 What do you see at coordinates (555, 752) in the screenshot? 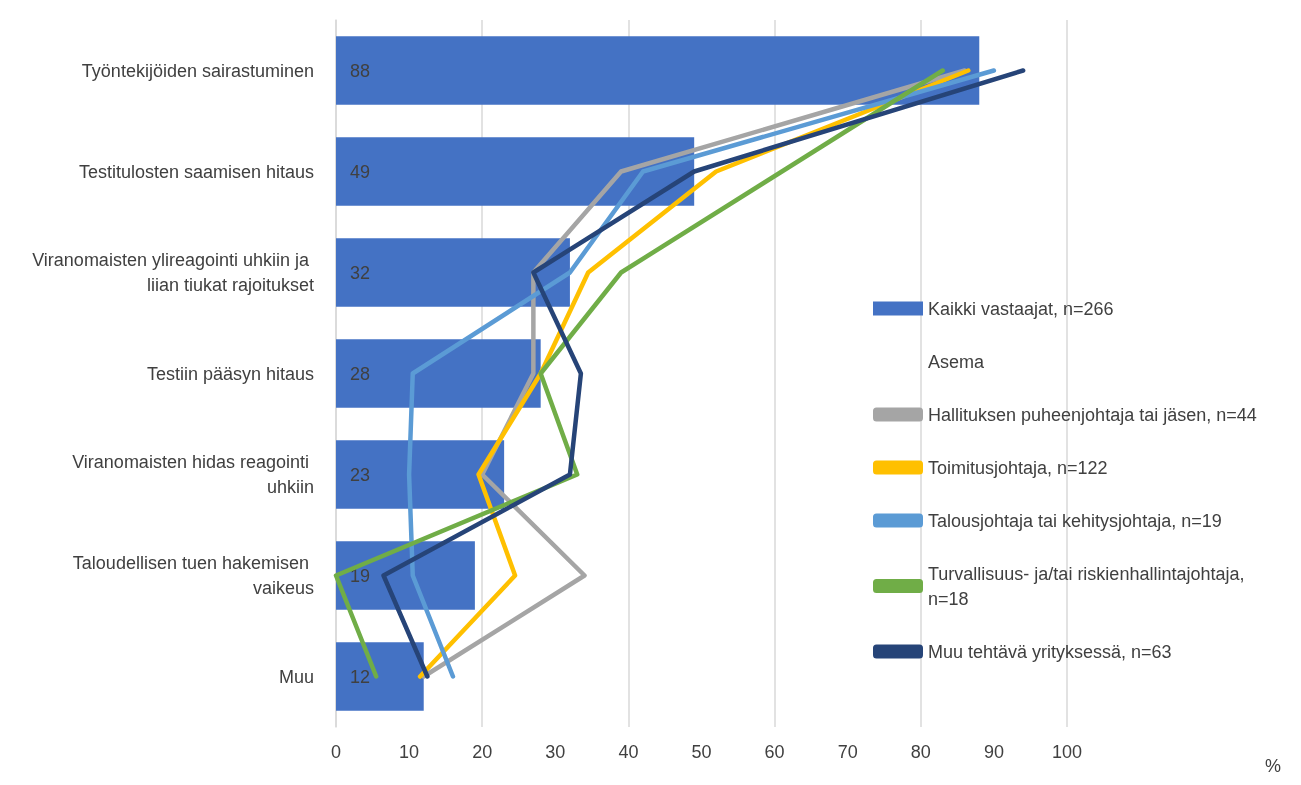
I see `x-tick-label: 30` at bounding box center [555, 752].